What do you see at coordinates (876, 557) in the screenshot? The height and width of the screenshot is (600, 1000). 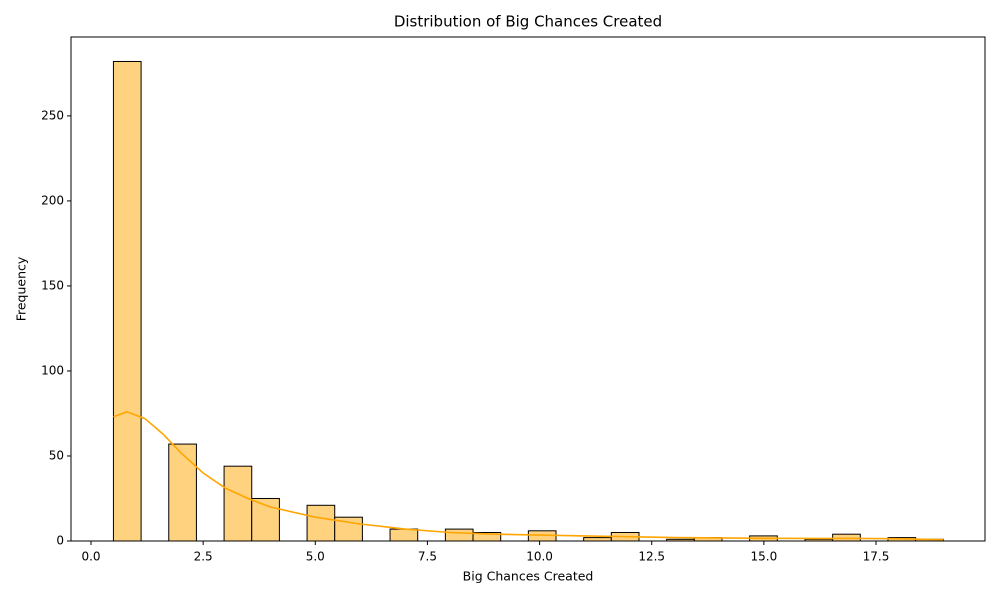 I see `x-tick-label: 17.5` at bounding box center [876, 557].